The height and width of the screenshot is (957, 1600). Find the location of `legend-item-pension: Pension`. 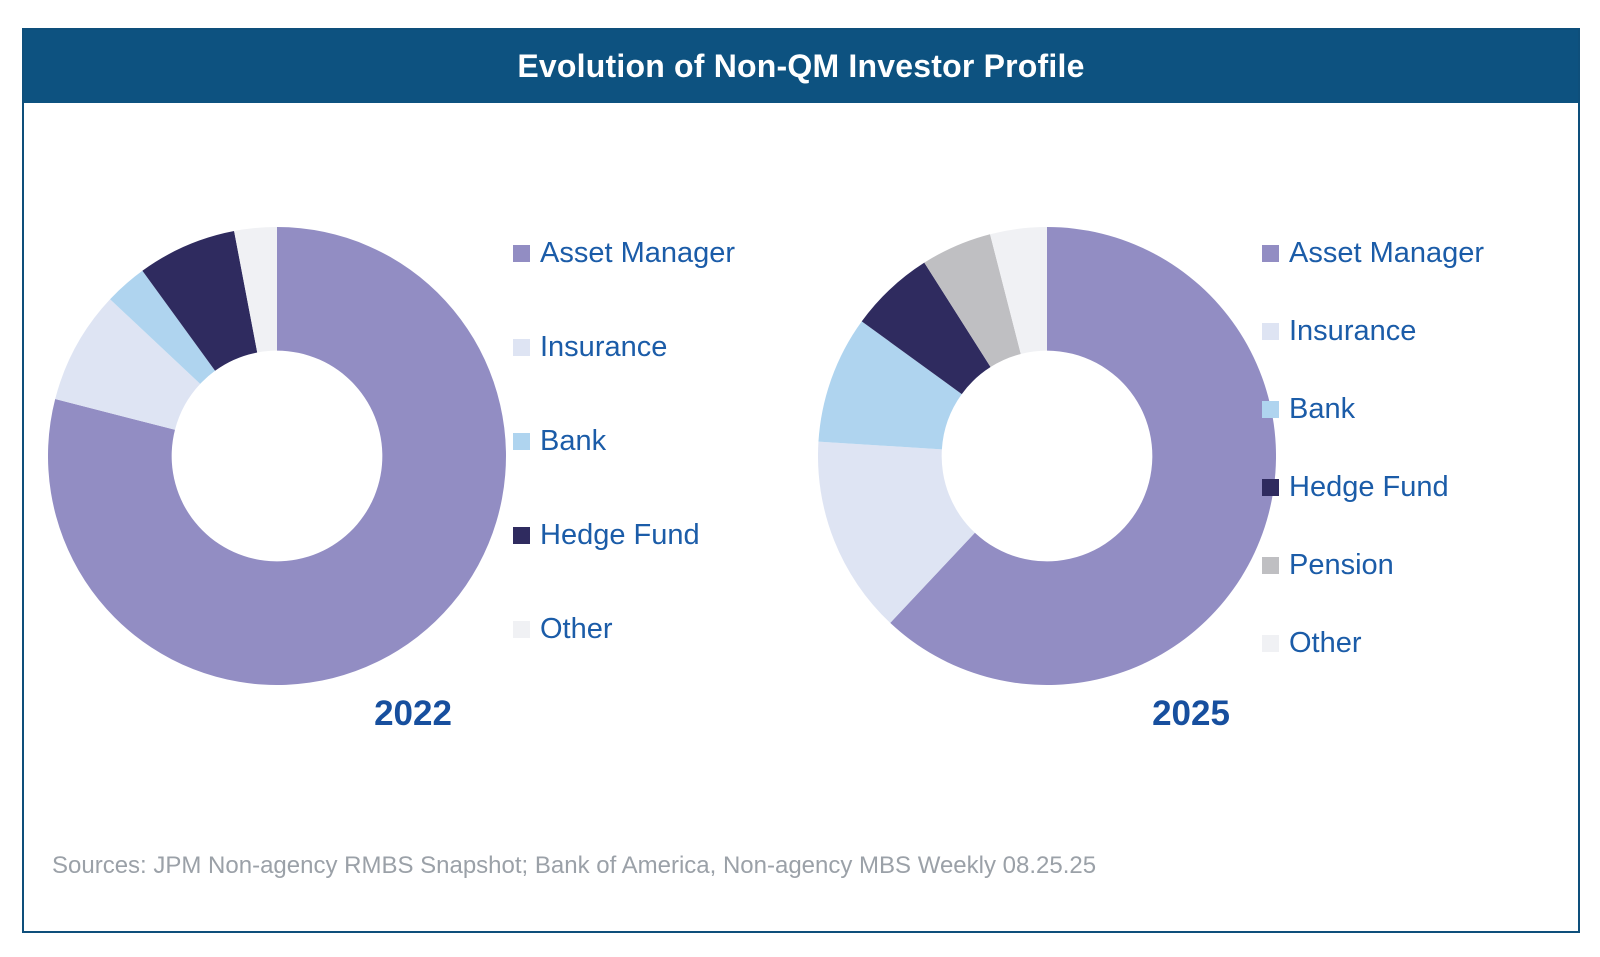

legend-item-pension: Pension is located at coordinates (1373, 565).